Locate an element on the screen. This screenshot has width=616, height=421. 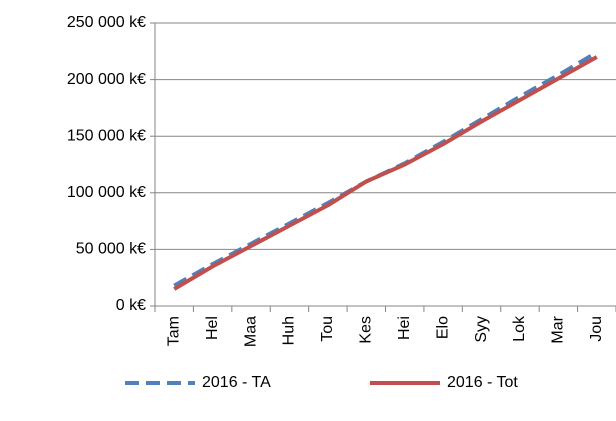
y-tick-label: 50 000 k€ is located at coordinates (111, 249).